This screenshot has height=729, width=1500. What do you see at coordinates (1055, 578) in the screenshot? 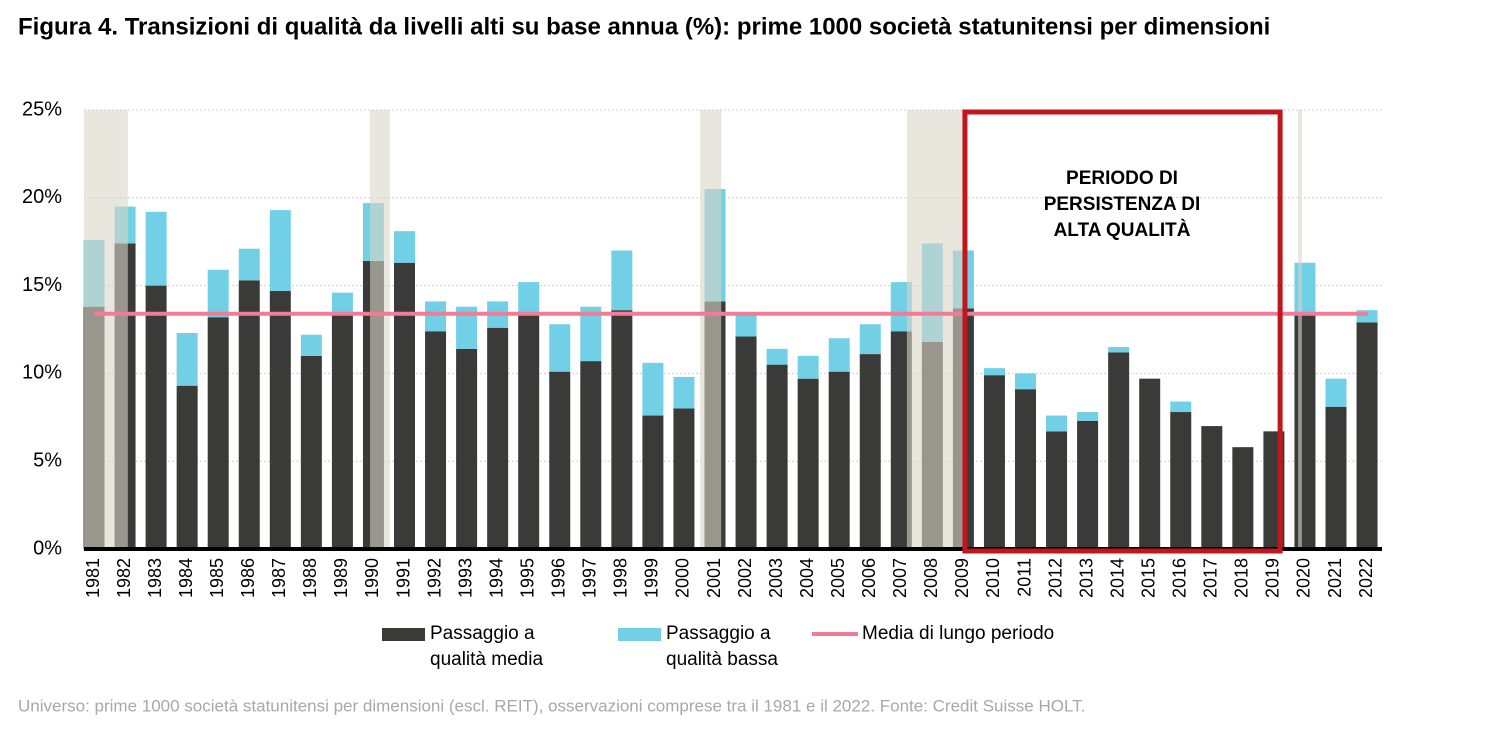
I see `x-tick-label: 2012` at bounding box center [1055, 578].